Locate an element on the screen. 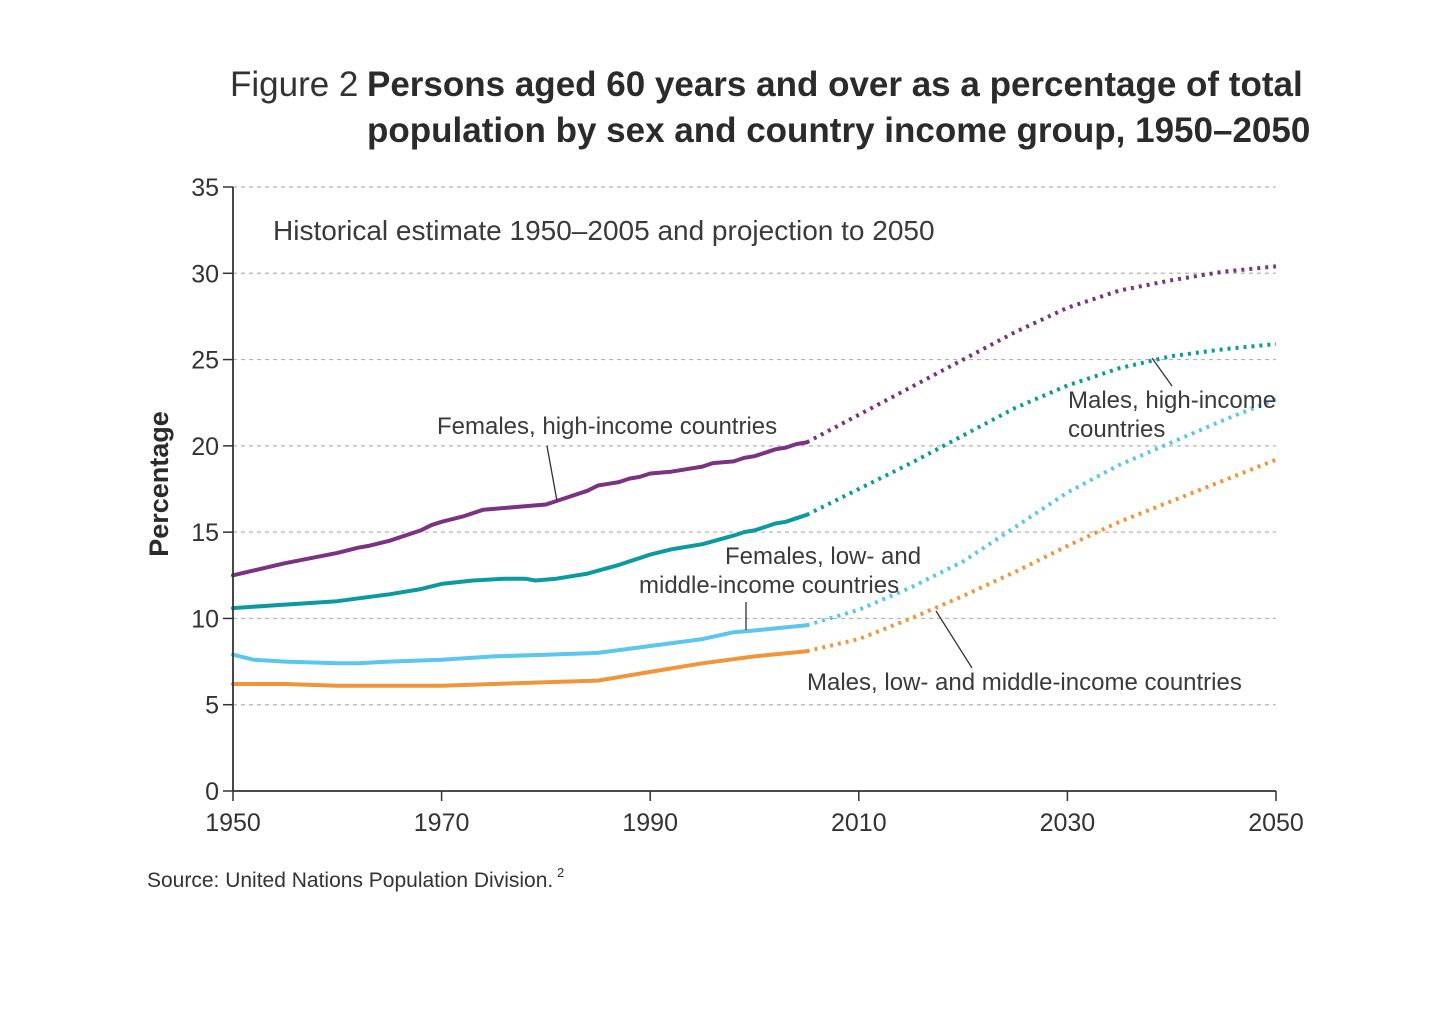 The image size is (1450, 1020). leader-females-high is located at coordinates (552, 473).